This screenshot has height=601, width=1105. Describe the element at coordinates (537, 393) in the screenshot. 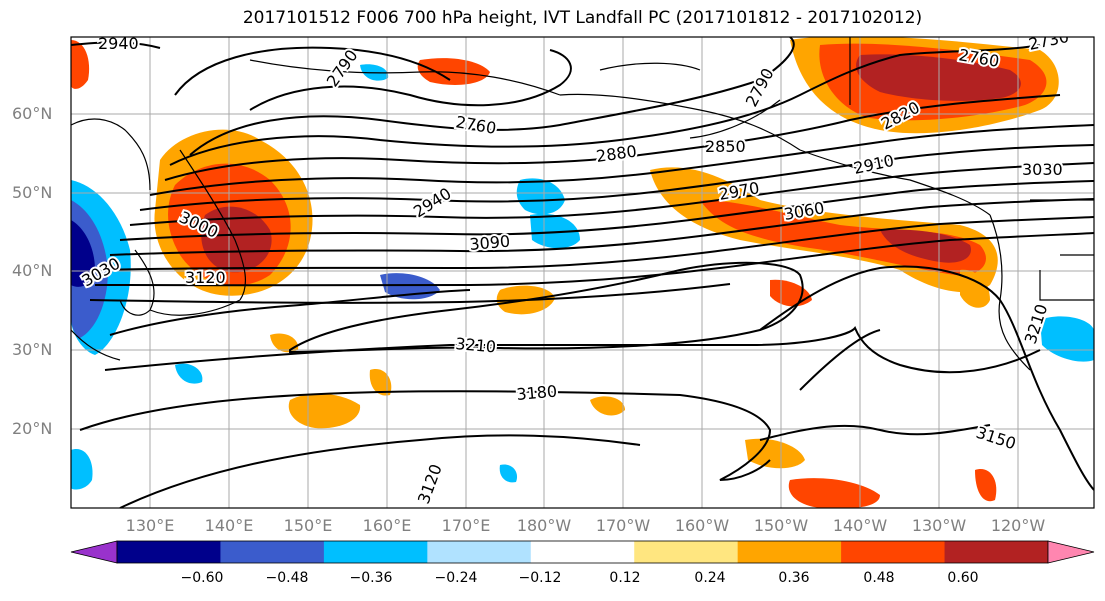

I see `contour-label: 3180` at that location.